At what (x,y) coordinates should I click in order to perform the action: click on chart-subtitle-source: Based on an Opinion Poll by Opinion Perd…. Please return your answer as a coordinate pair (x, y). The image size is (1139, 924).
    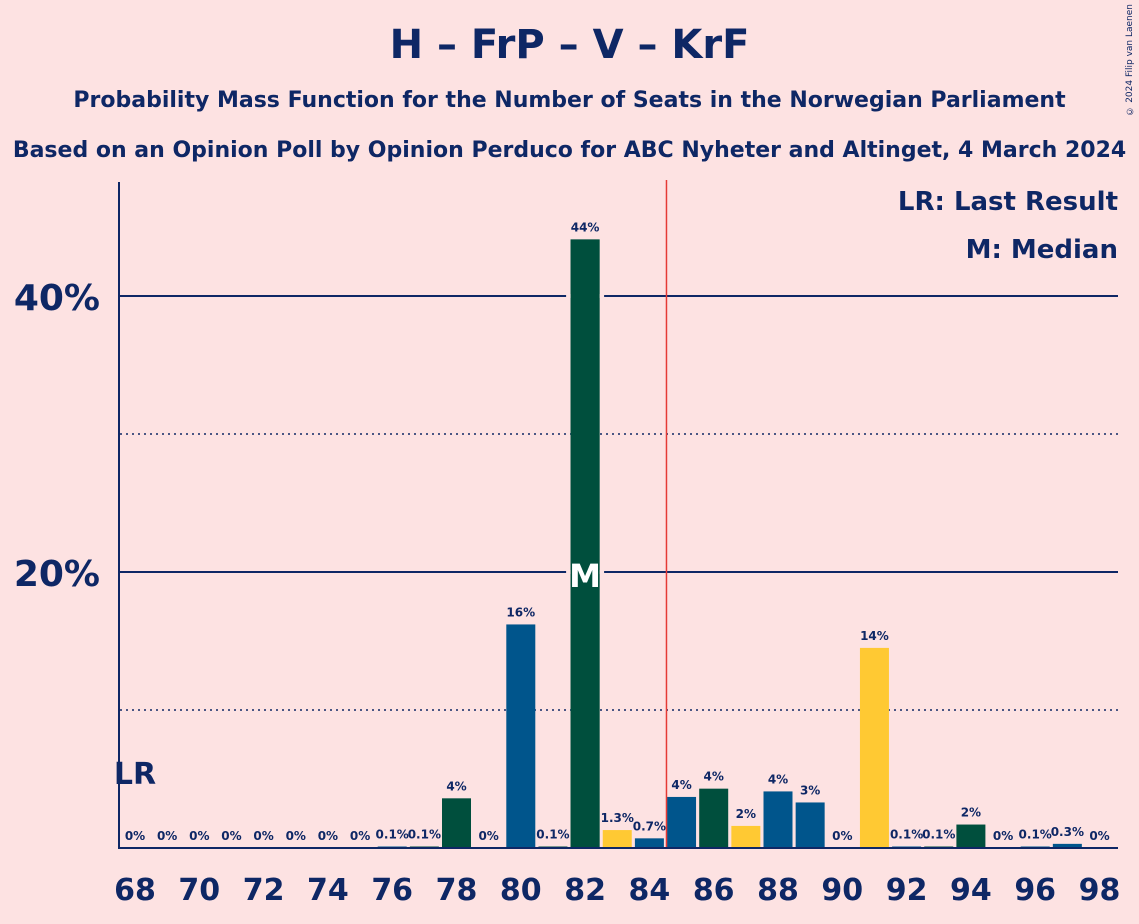
    Looking at the image, I should click on (569, 150).